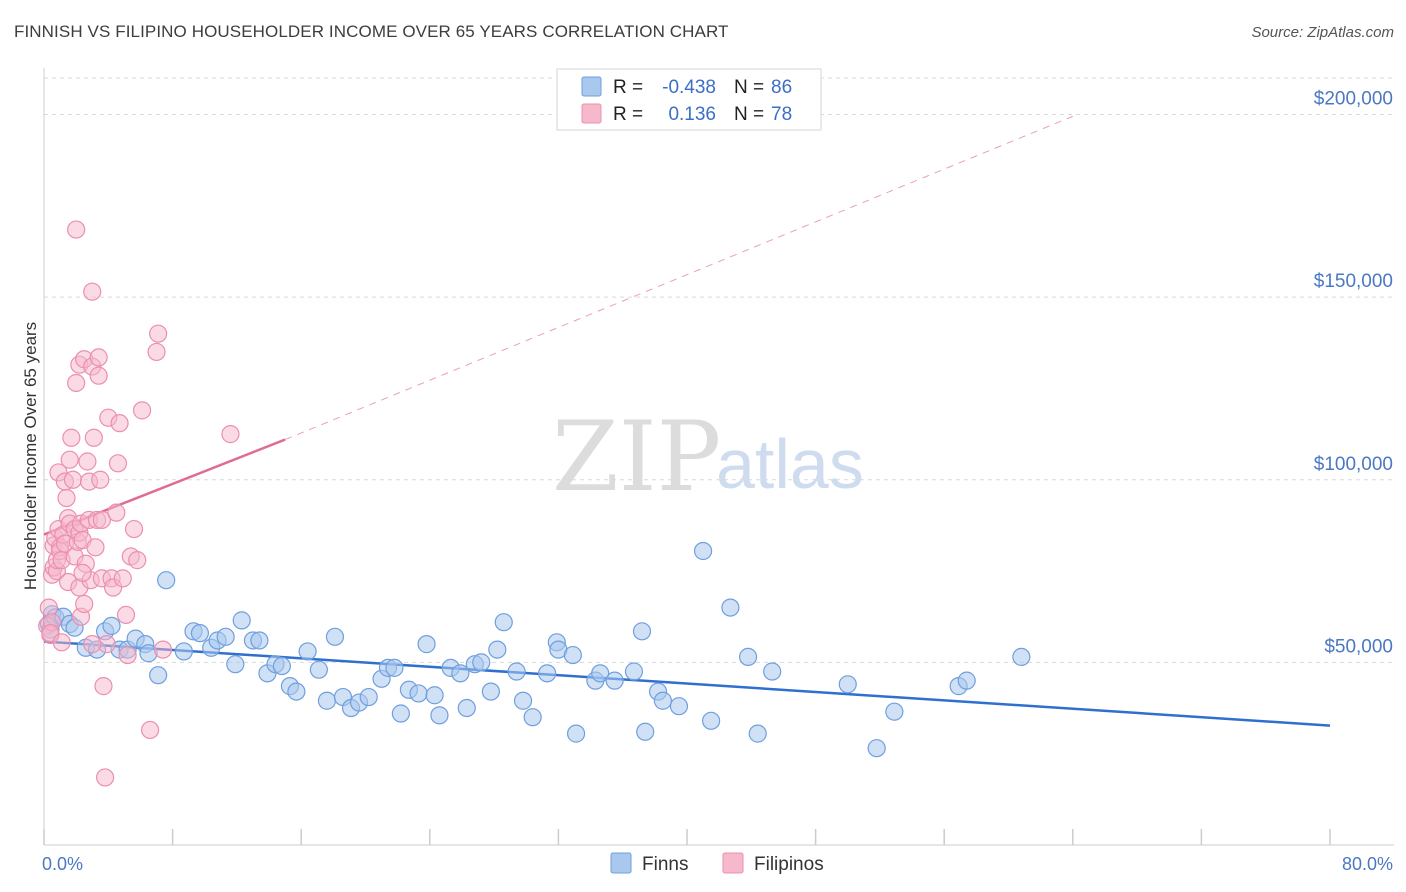 The height and width of the screenshot is (892, 1406). Describe the element at coordinates (1358, 646) in the screenshot. I see `y-tick-label: $50,000` at that location.